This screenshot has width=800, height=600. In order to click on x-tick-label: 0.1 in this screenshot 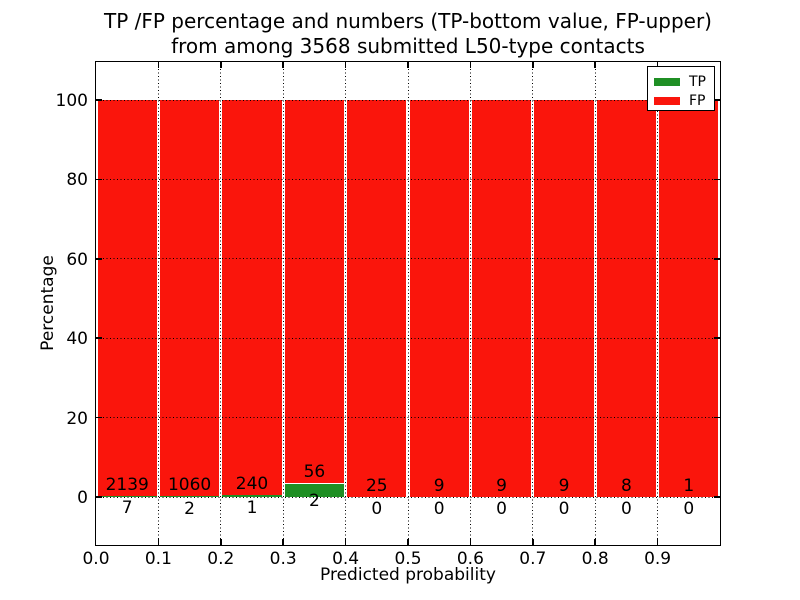, I will do `click(158, 559)`.